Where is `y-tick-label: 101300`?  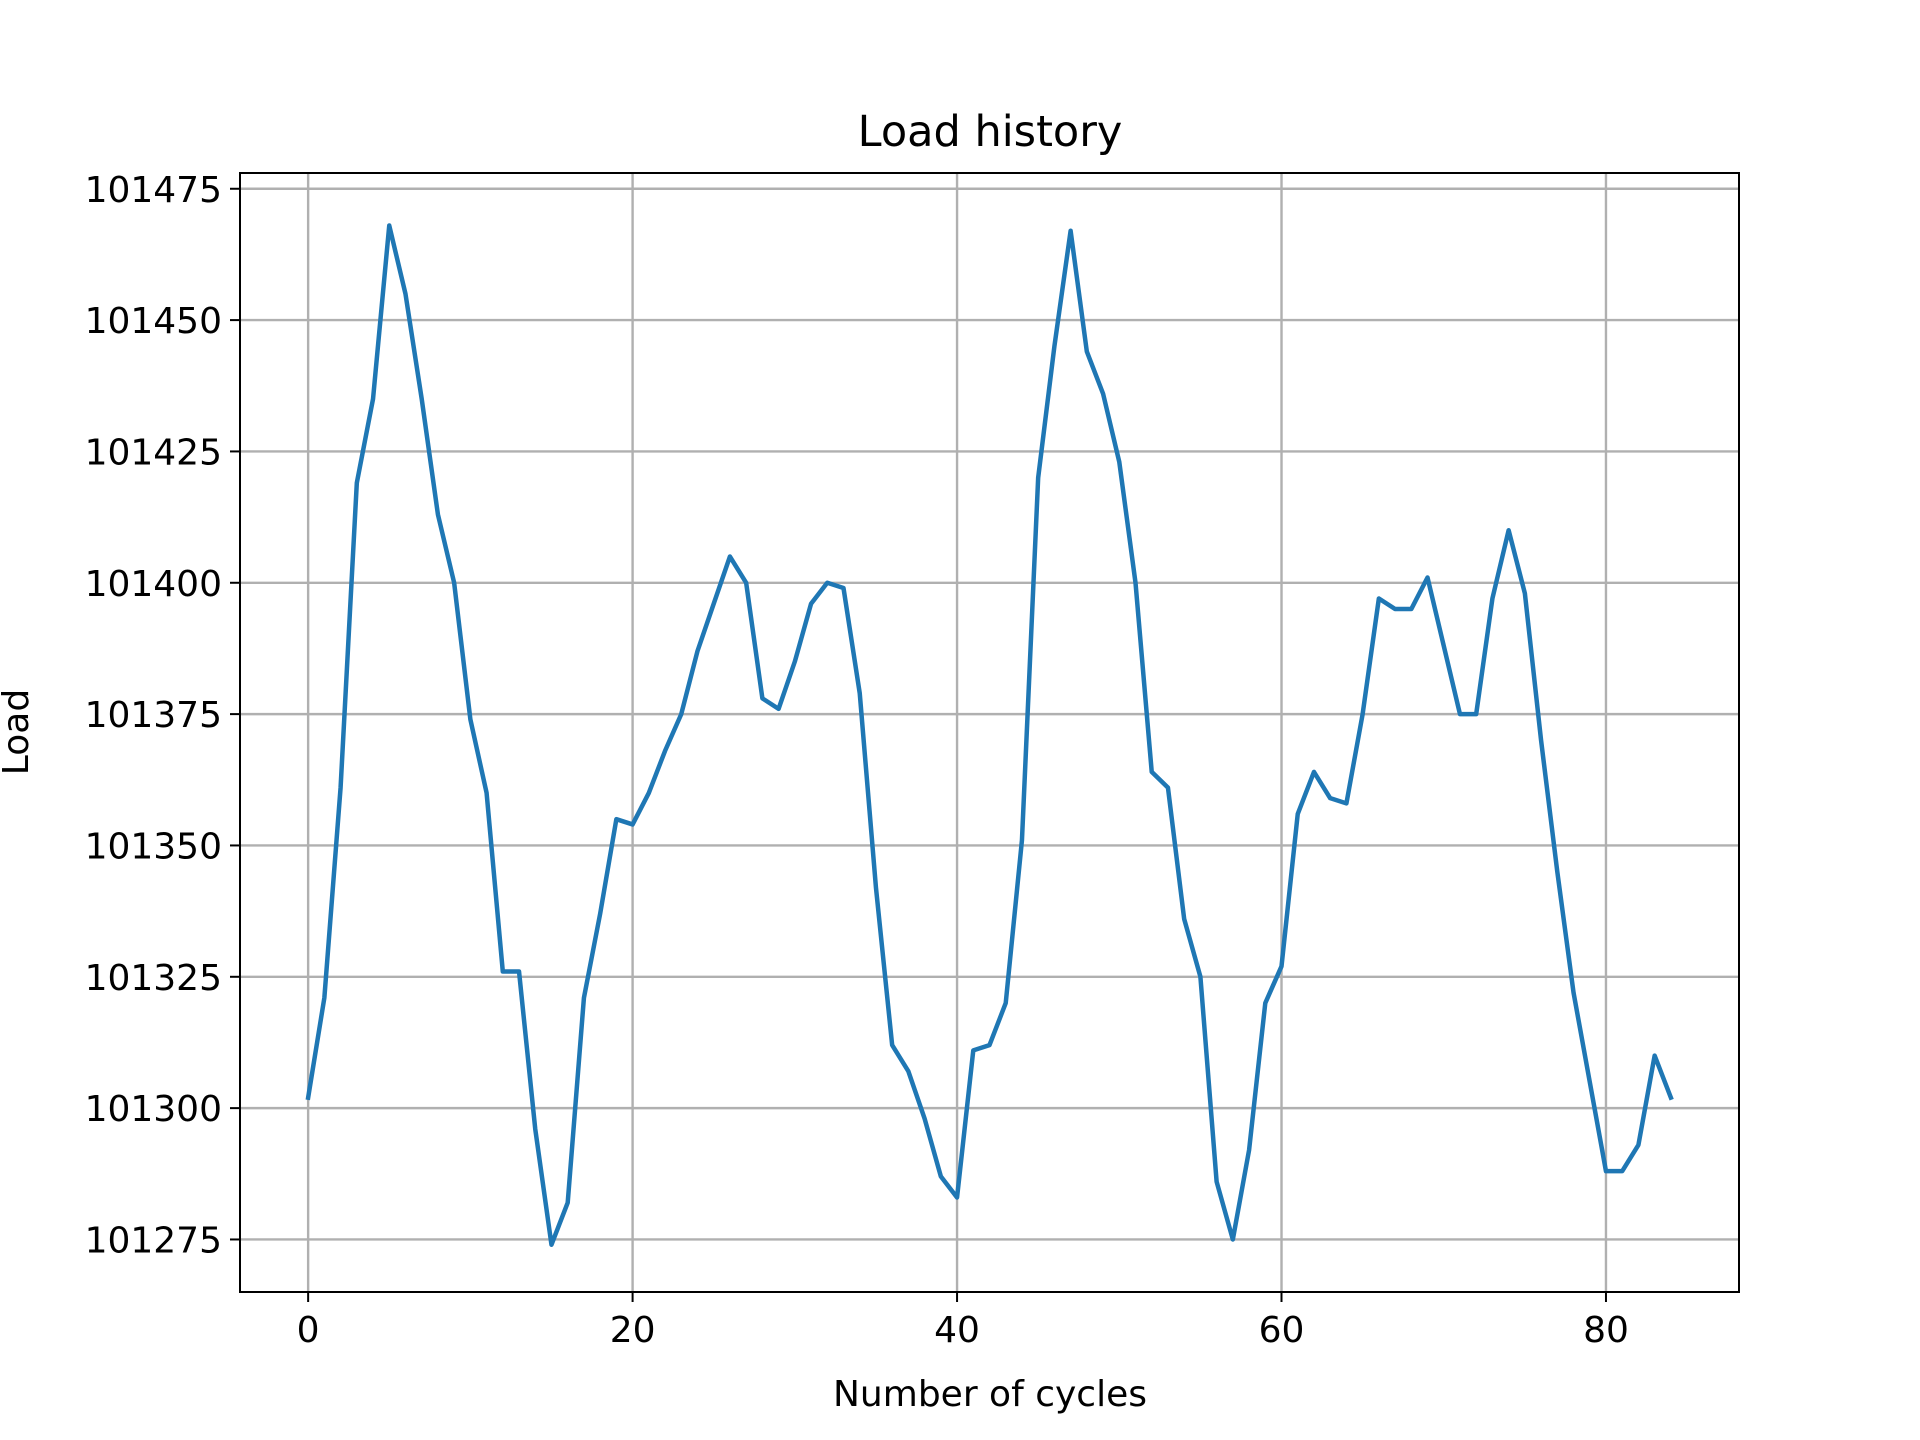
y-tick-label: 101300 is located at coordinates (153, 1109).